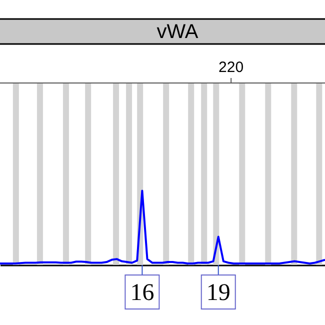 The height and width of the screenshot is (325, 325). Describe the element at coordinates (218, 293) in the screenshot. I see `text: 19` at that location.